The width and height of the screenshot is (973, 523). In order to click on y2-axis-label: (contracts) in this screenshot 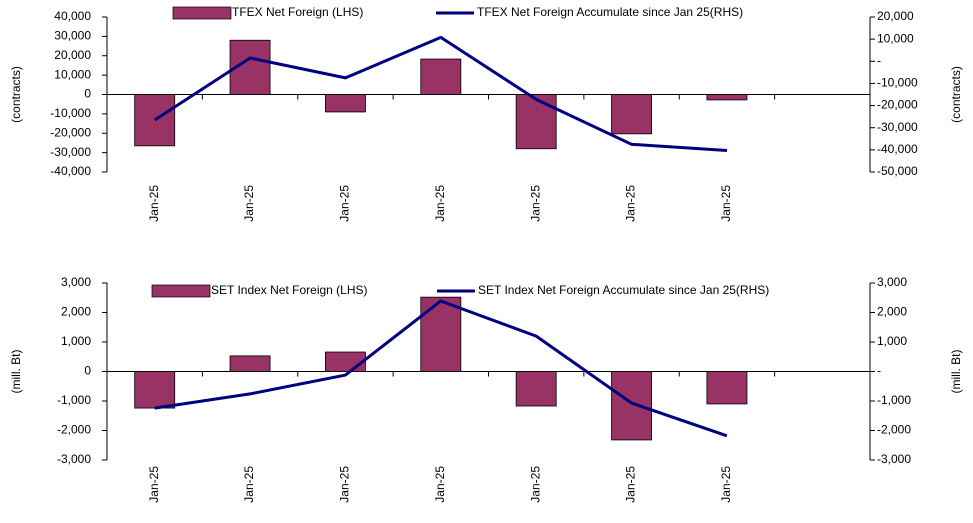, I will do `click(956, 94)`.